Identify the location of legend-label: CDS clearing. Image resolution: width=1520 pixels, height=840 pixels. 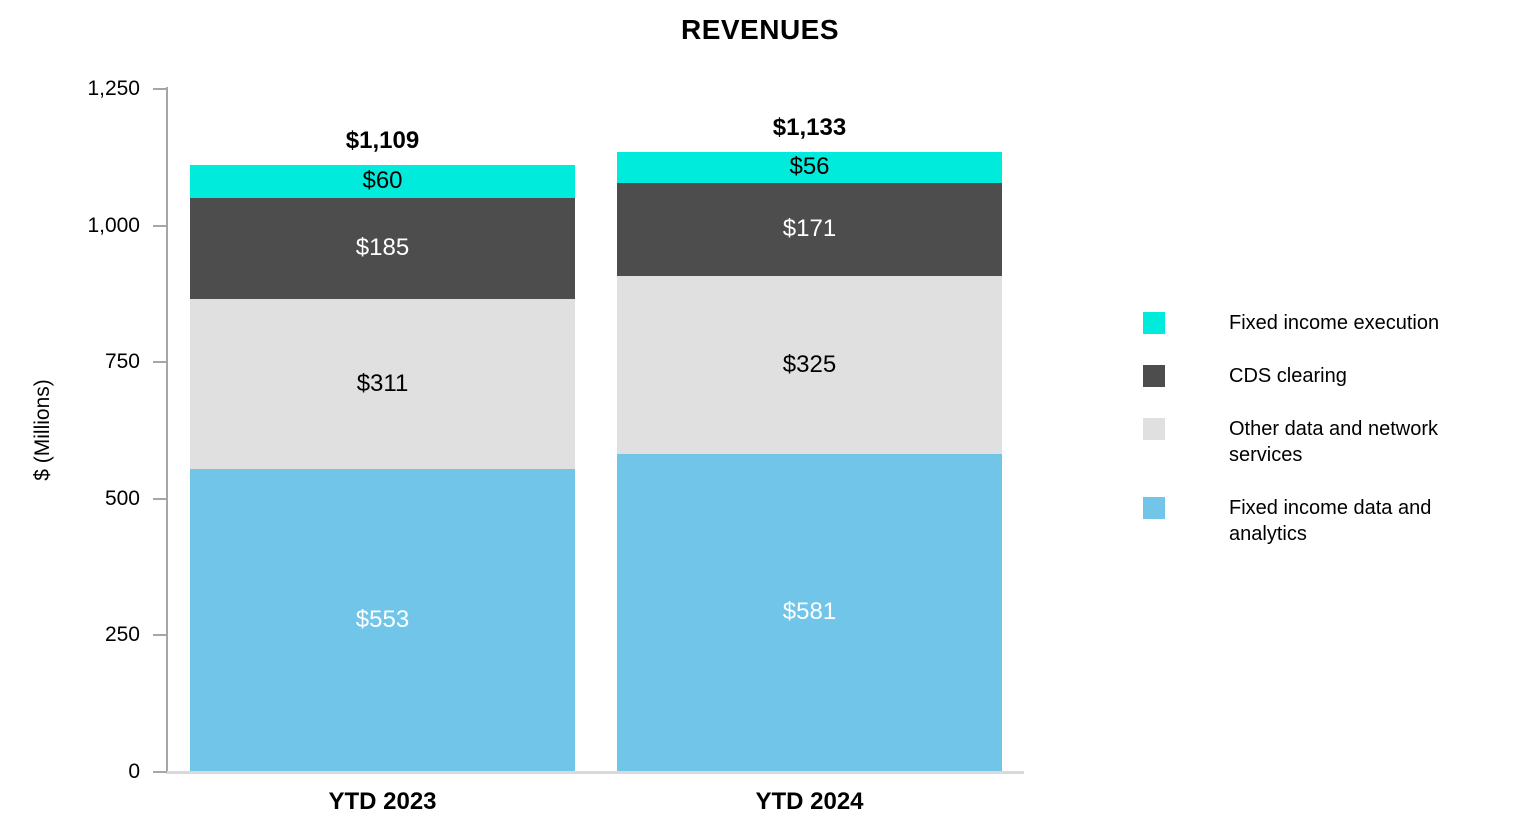
(1288, 376).